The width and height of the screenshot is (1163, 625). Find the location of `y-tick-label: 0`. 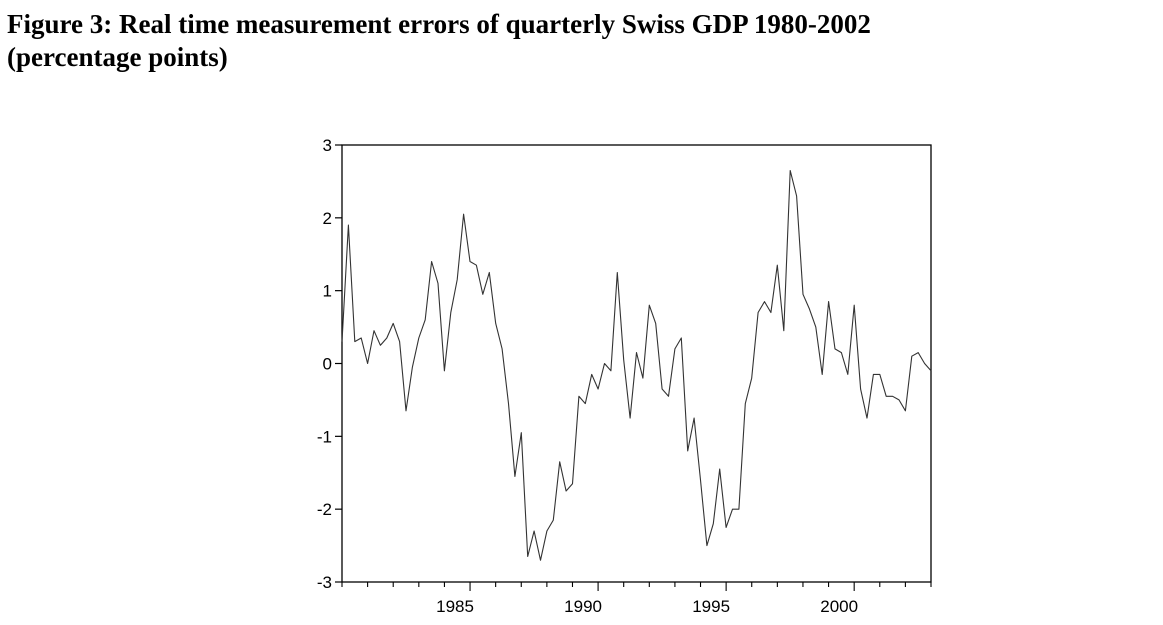

y-tick-label: 0 is located at coordinates (327, 364).